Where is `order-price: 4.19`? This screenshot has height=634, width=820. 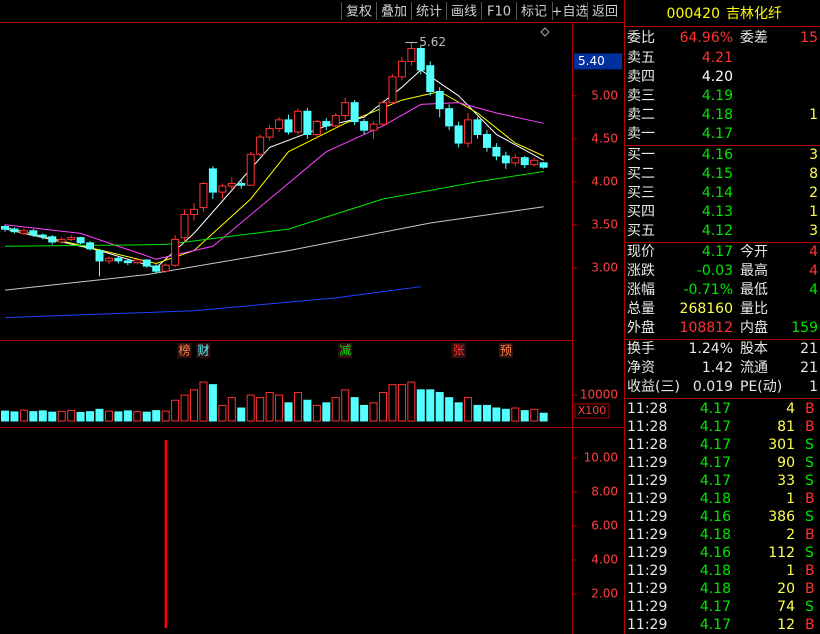
order-price: 4.19 is located at coordinates (717, 96).